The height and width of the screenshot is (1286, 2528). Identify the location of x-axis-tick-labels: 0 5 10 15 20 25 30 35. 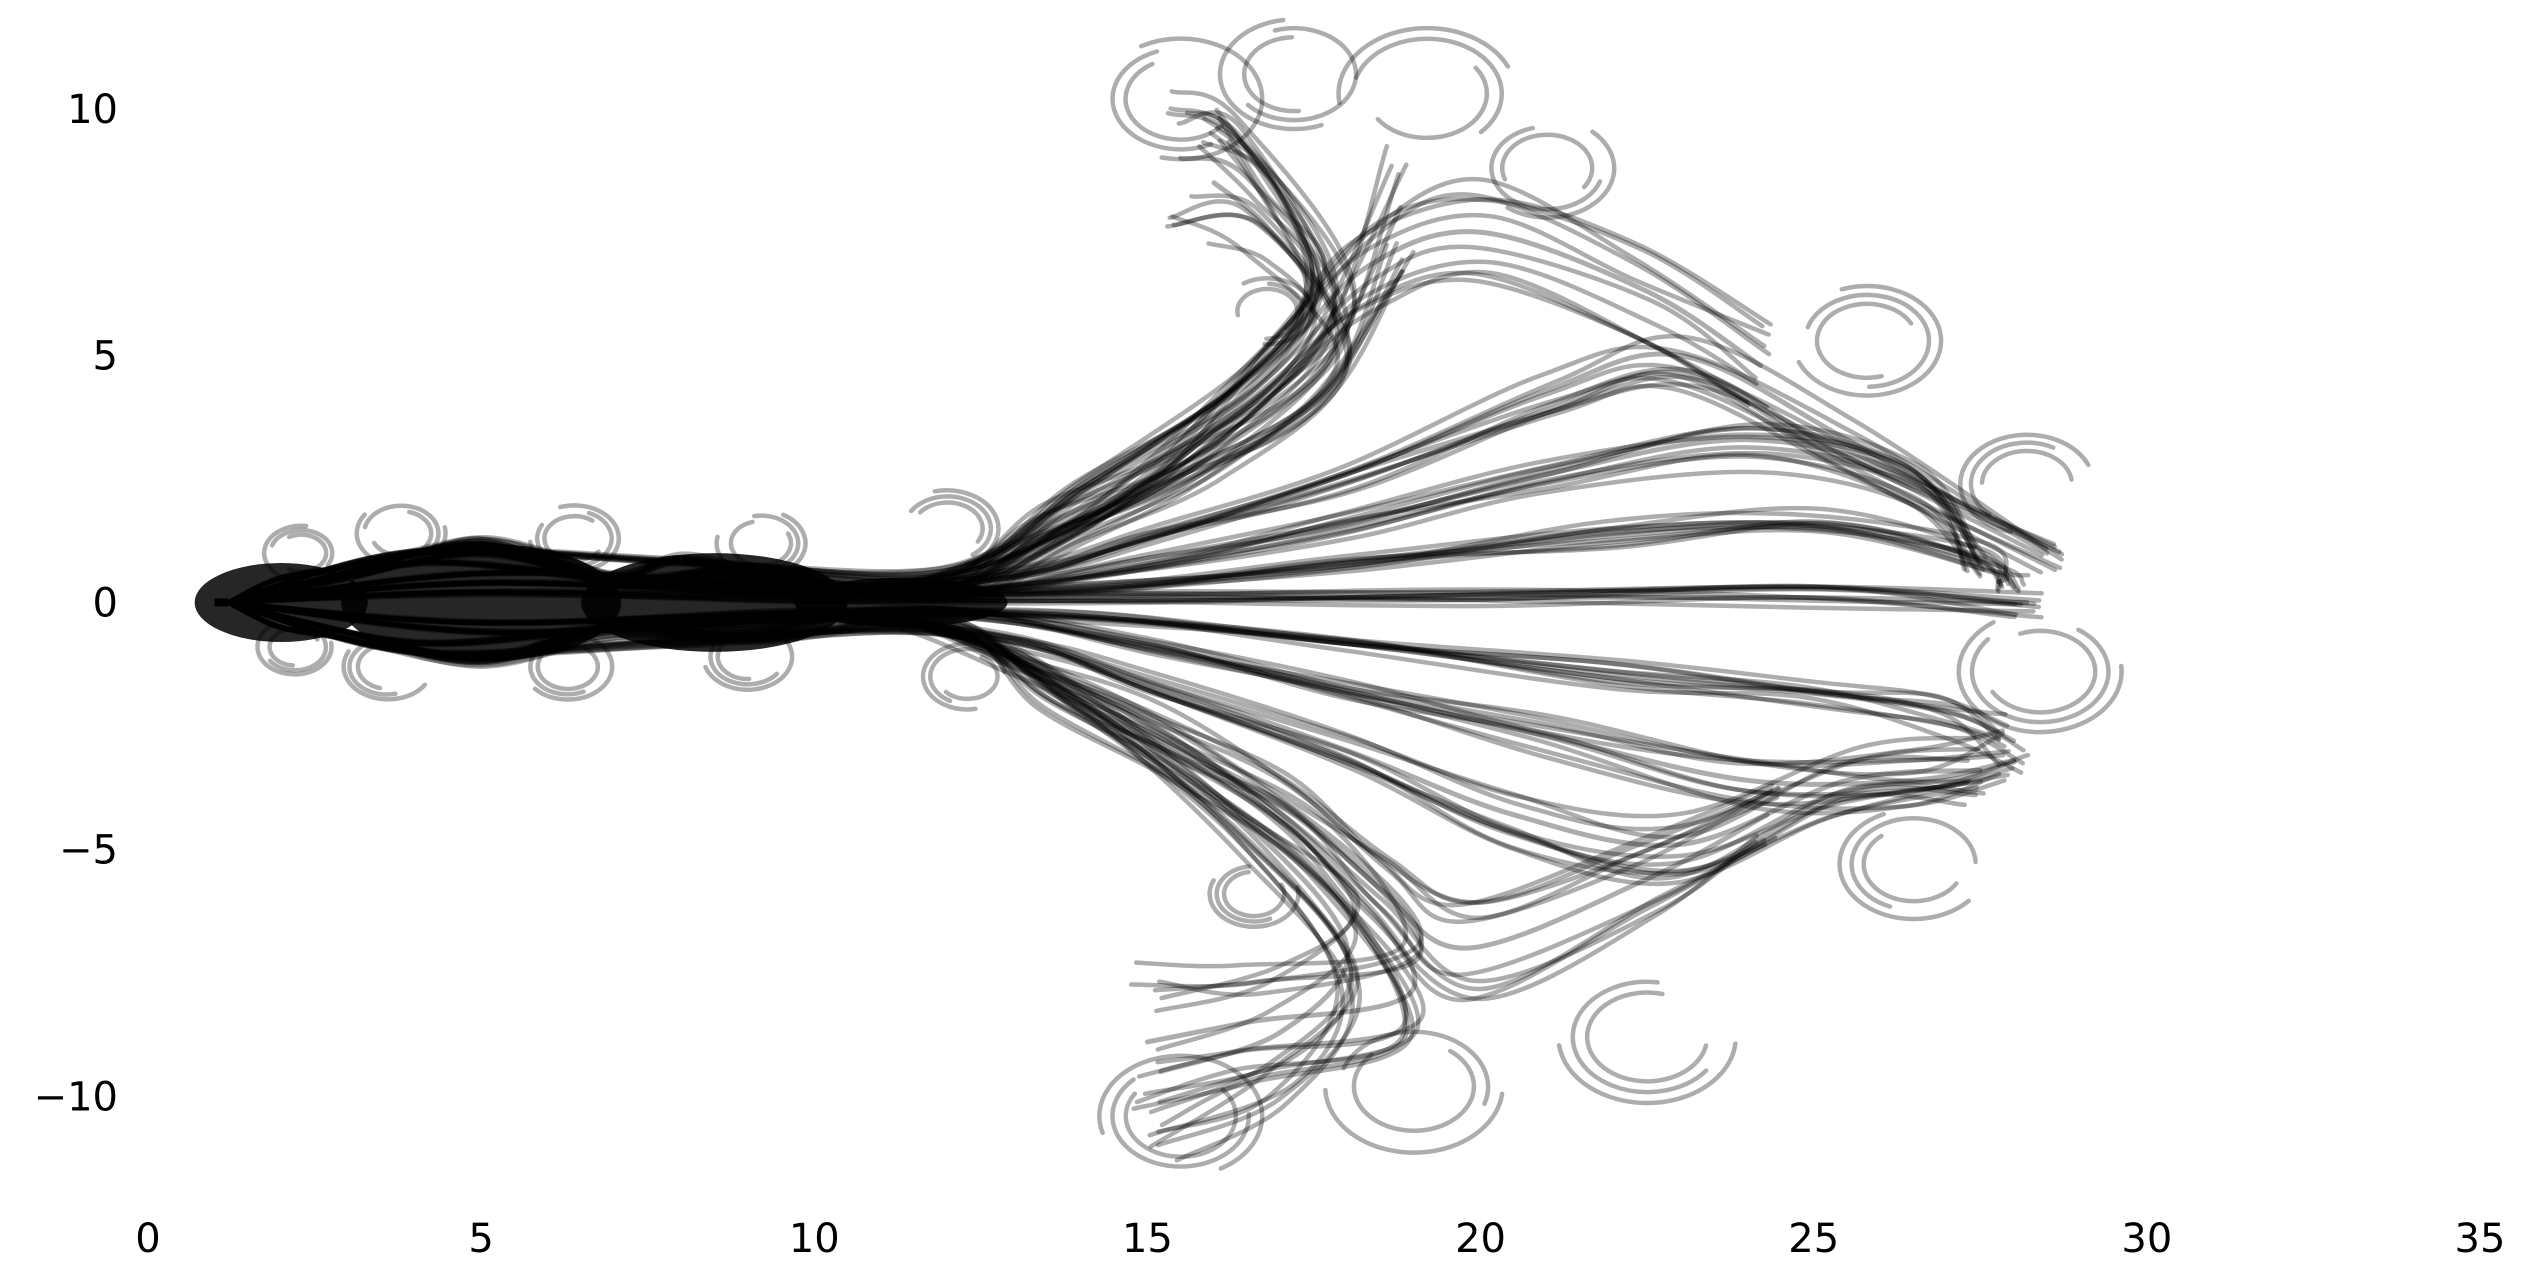
(1320, 1239).